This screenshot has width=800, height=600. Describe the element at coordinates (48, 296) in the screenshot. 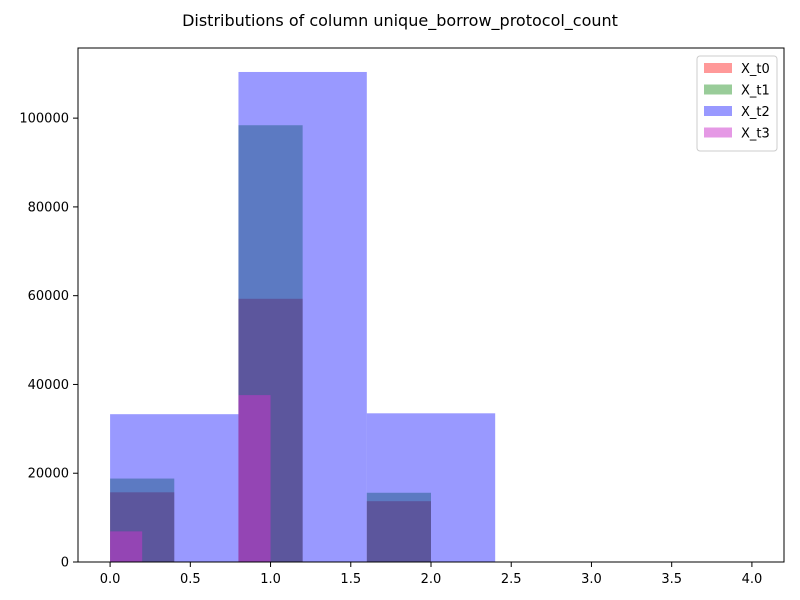

I see `y-tick-label: 60000` at that location.